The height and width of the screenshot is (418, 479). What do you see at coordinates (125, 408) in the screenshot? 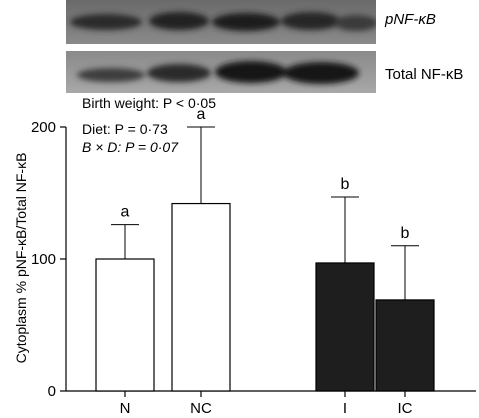
I see `x-tick-label-N: N` at bounding box center [125, 408].